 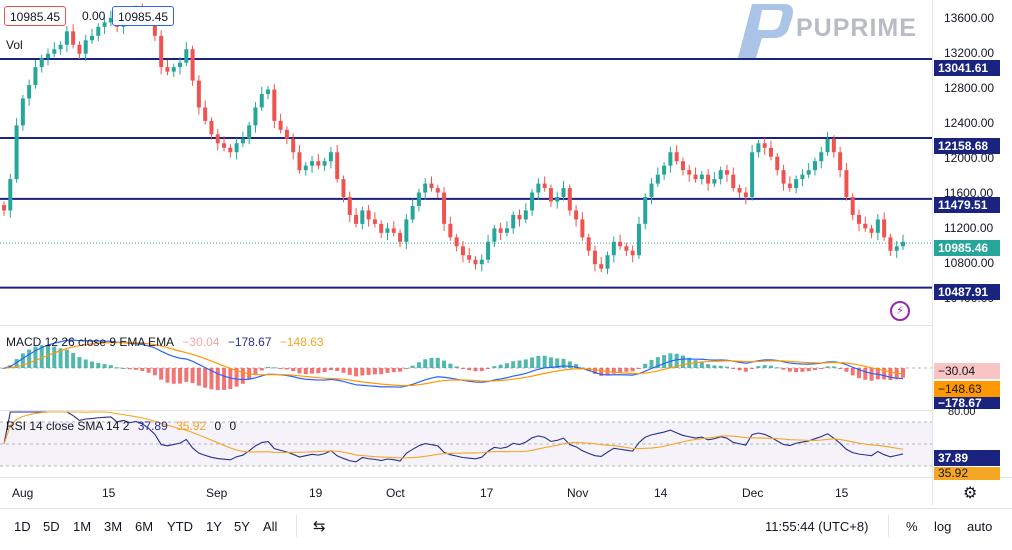 I want to click on price-axis-label: 13200.00, so click(x=969, y=53).